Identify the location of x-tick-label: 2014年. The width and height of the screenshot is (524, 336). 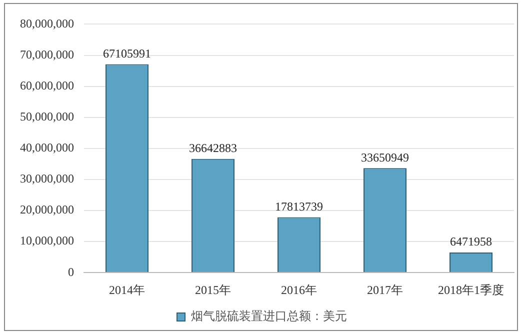
(127, 289).